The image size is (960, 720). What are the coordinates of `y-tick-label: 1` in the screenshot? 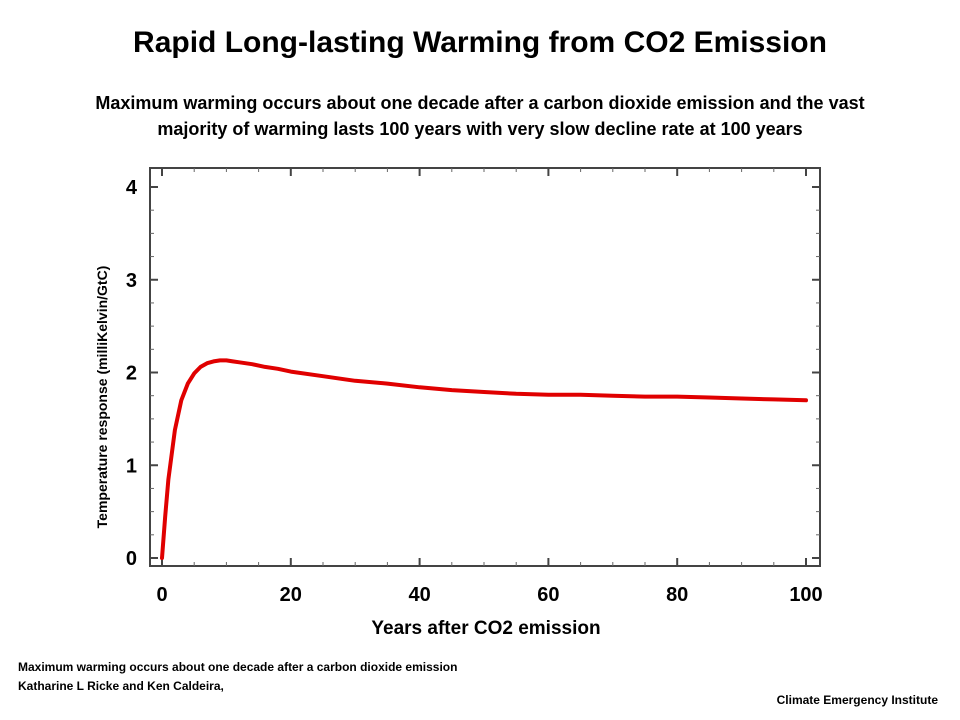 It's located at (131, 466).